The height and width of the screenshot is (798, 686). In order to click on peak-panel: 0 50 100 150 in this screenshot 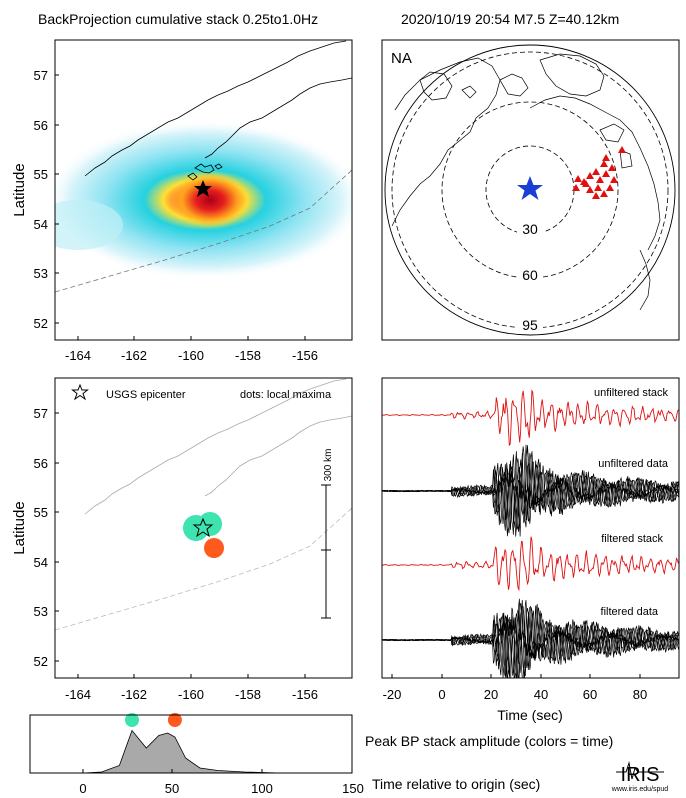, I will do `click(196, 754)`.